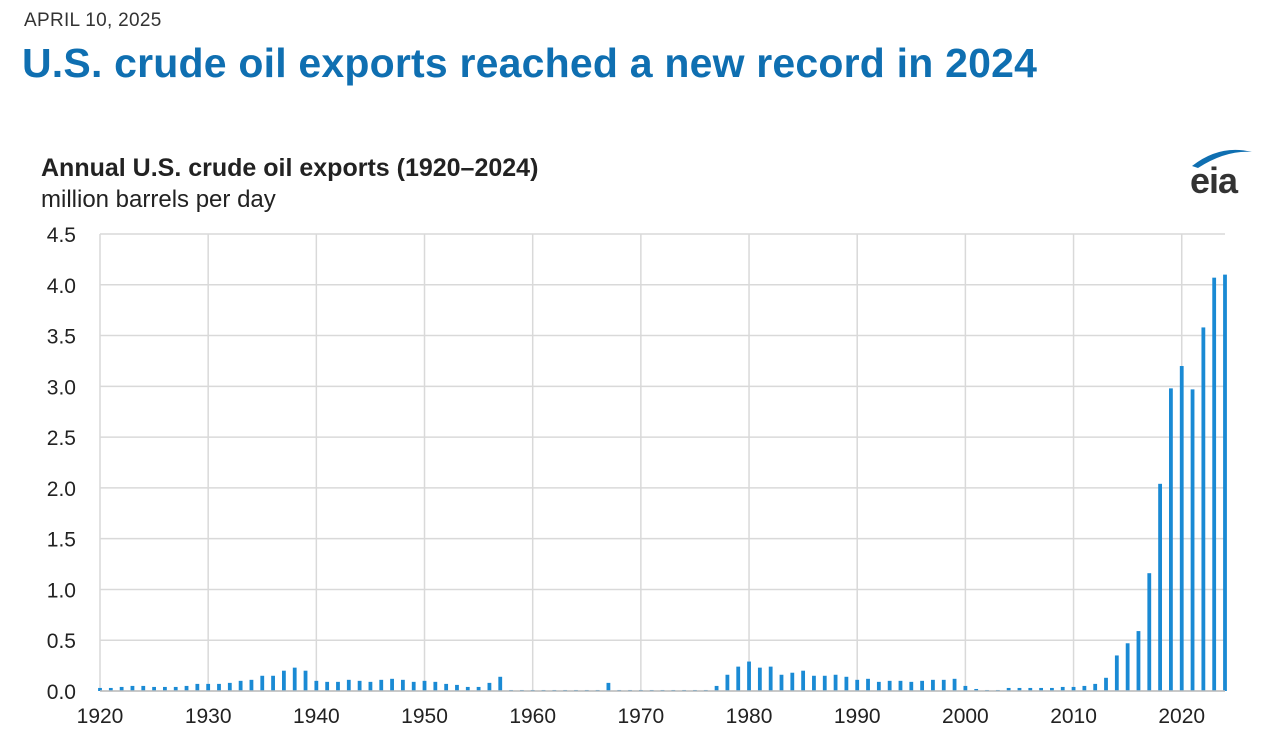 The height and width of the screenshot is (754, 1280). What do you see at coordinates (316, 716) in the screenshot?
I see `x-tick-label: 1940` at bounding box center [316, 716].